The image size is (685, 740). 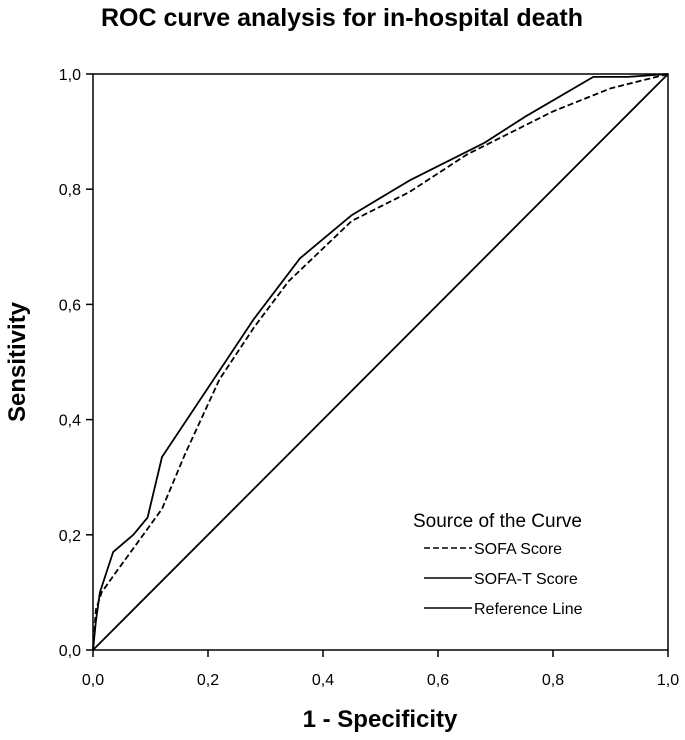 What do you see at coordinates (208, 680) in the screenshot?
I see `x-tick-label: 0,2` at bounding box center [208, 680].